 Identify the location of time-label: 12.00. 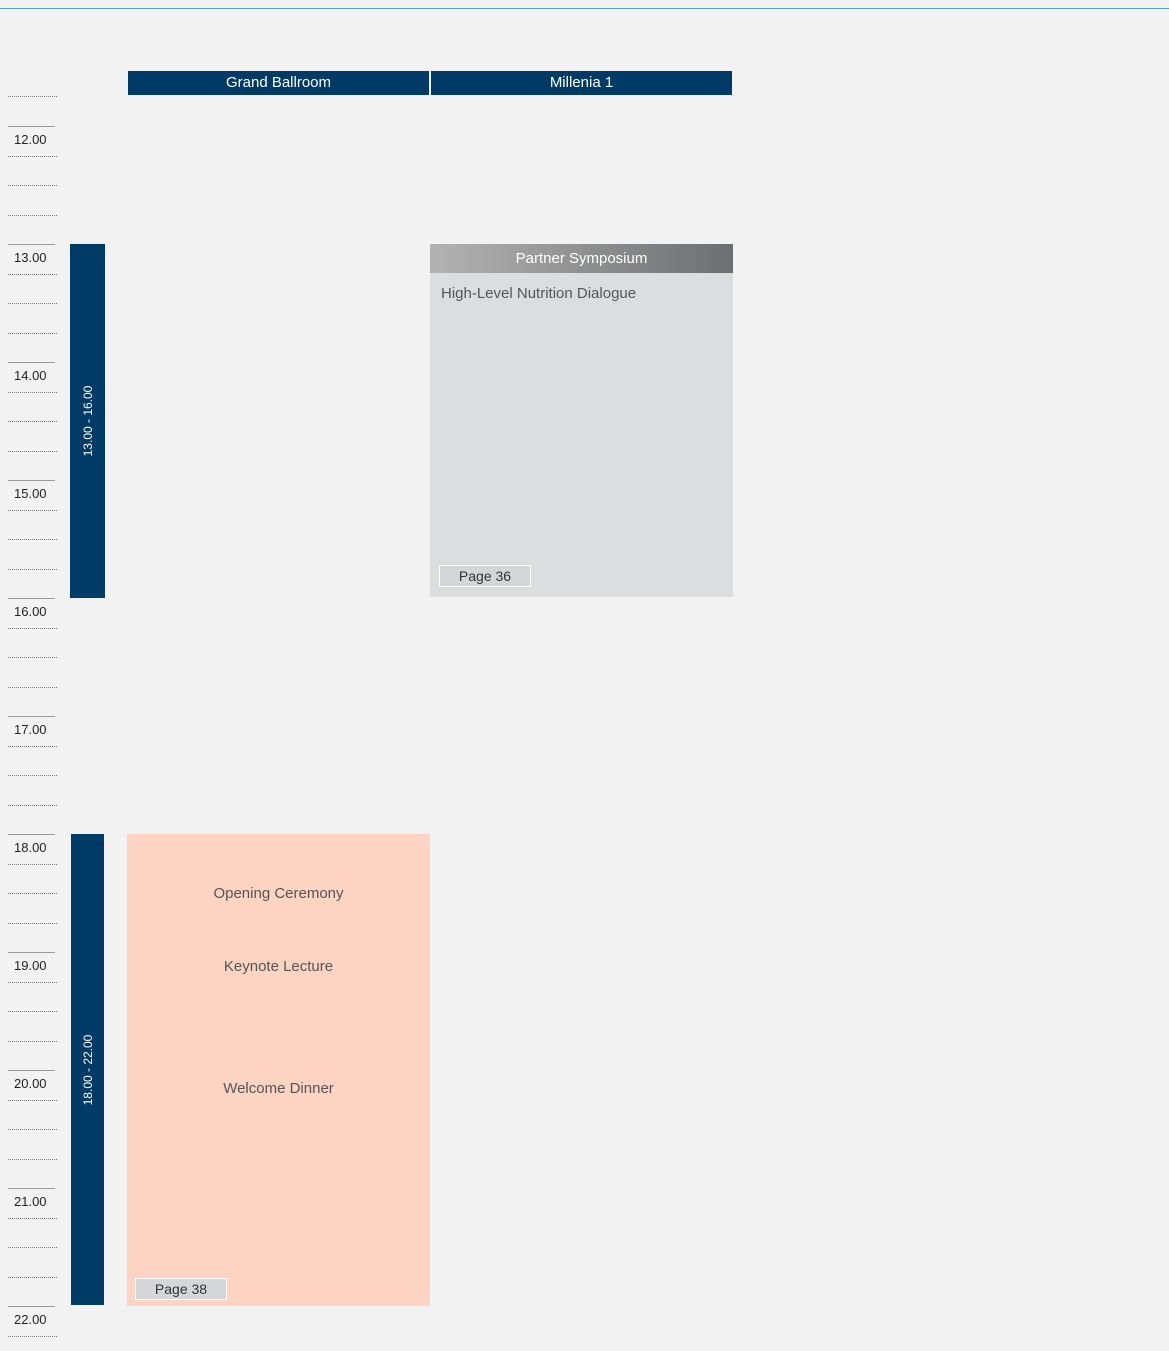
(30, 139).